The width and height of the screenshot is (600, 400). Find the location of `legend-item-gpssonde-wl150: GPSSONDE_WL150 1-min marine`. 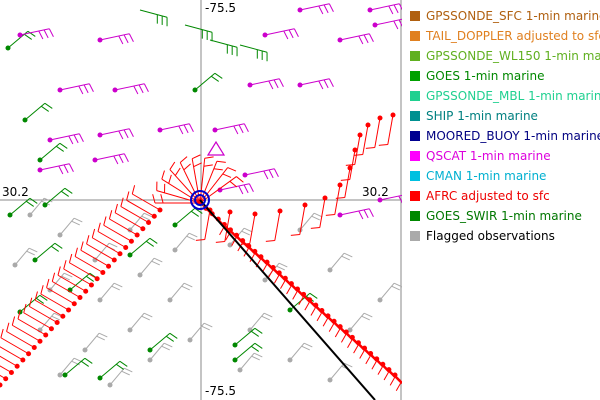

legend-item-gpssonde-wl150: GPSSONDE_WL150 1-min marine is located at coordinates (505, 56).